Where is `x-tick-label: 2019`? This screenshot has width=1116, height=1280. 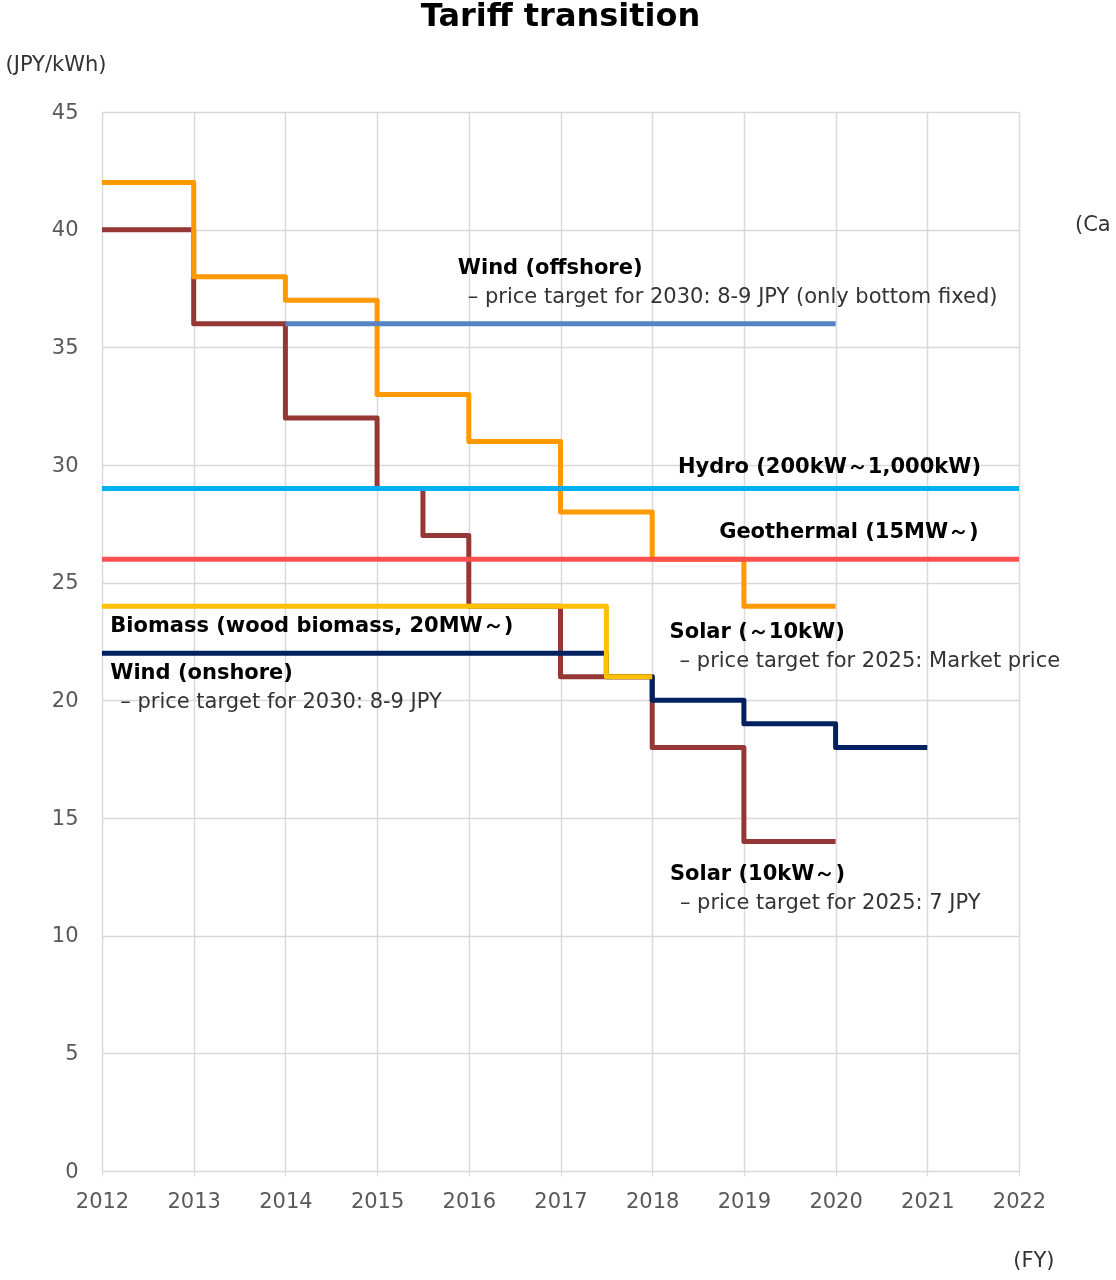 x-tick-label: 2019 is located at coordinates (744, 1200).